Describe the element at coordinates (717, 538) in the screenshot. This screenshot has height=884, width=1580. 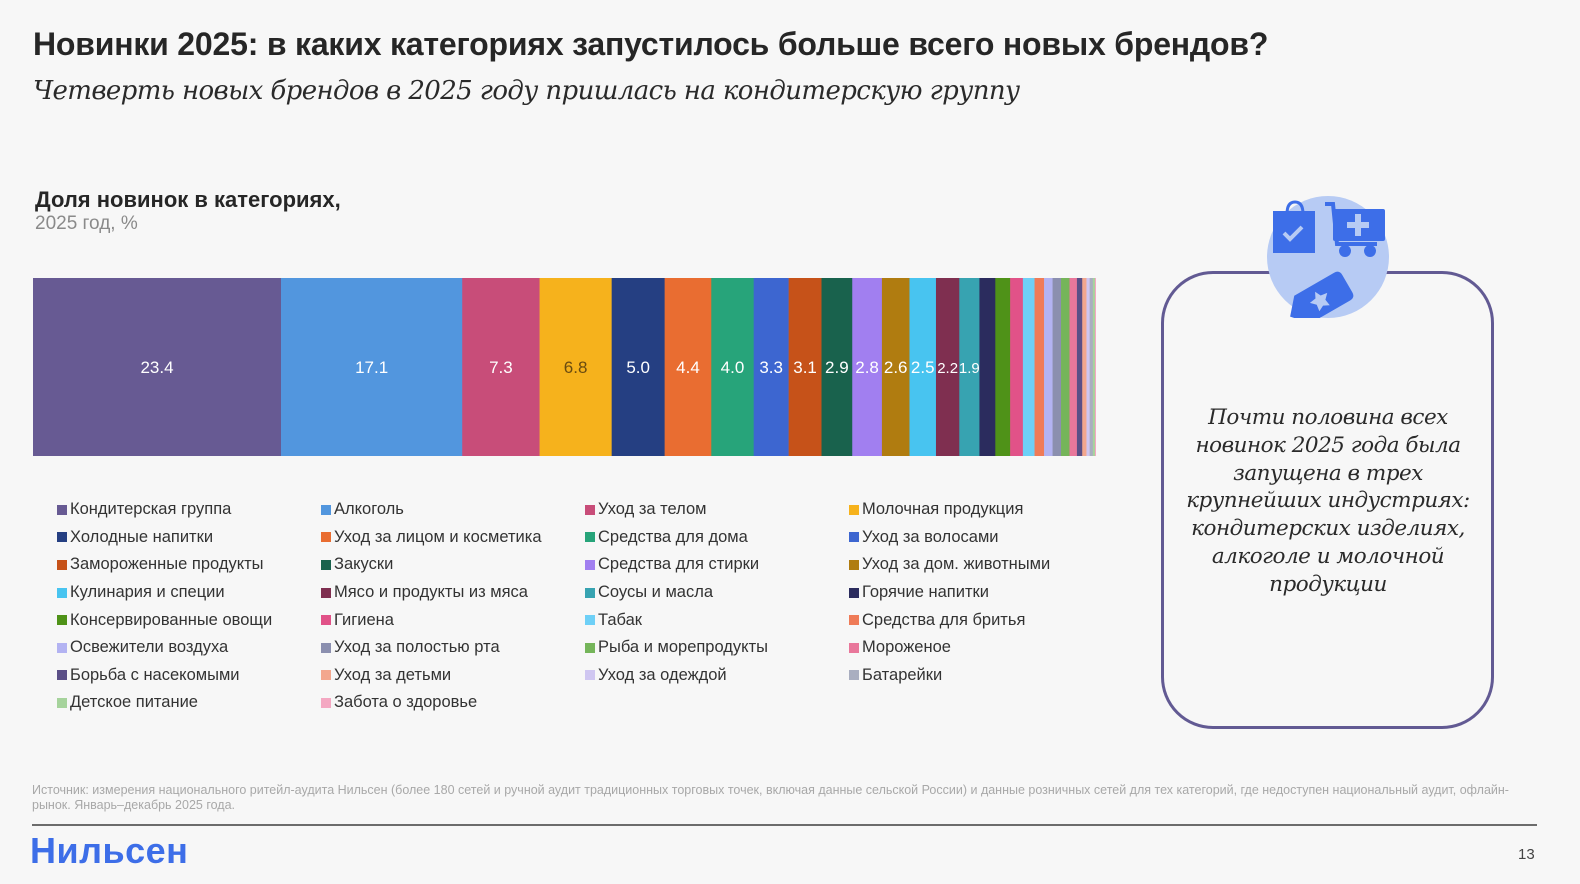
I see `legend-item: Средства для дома` at that location.